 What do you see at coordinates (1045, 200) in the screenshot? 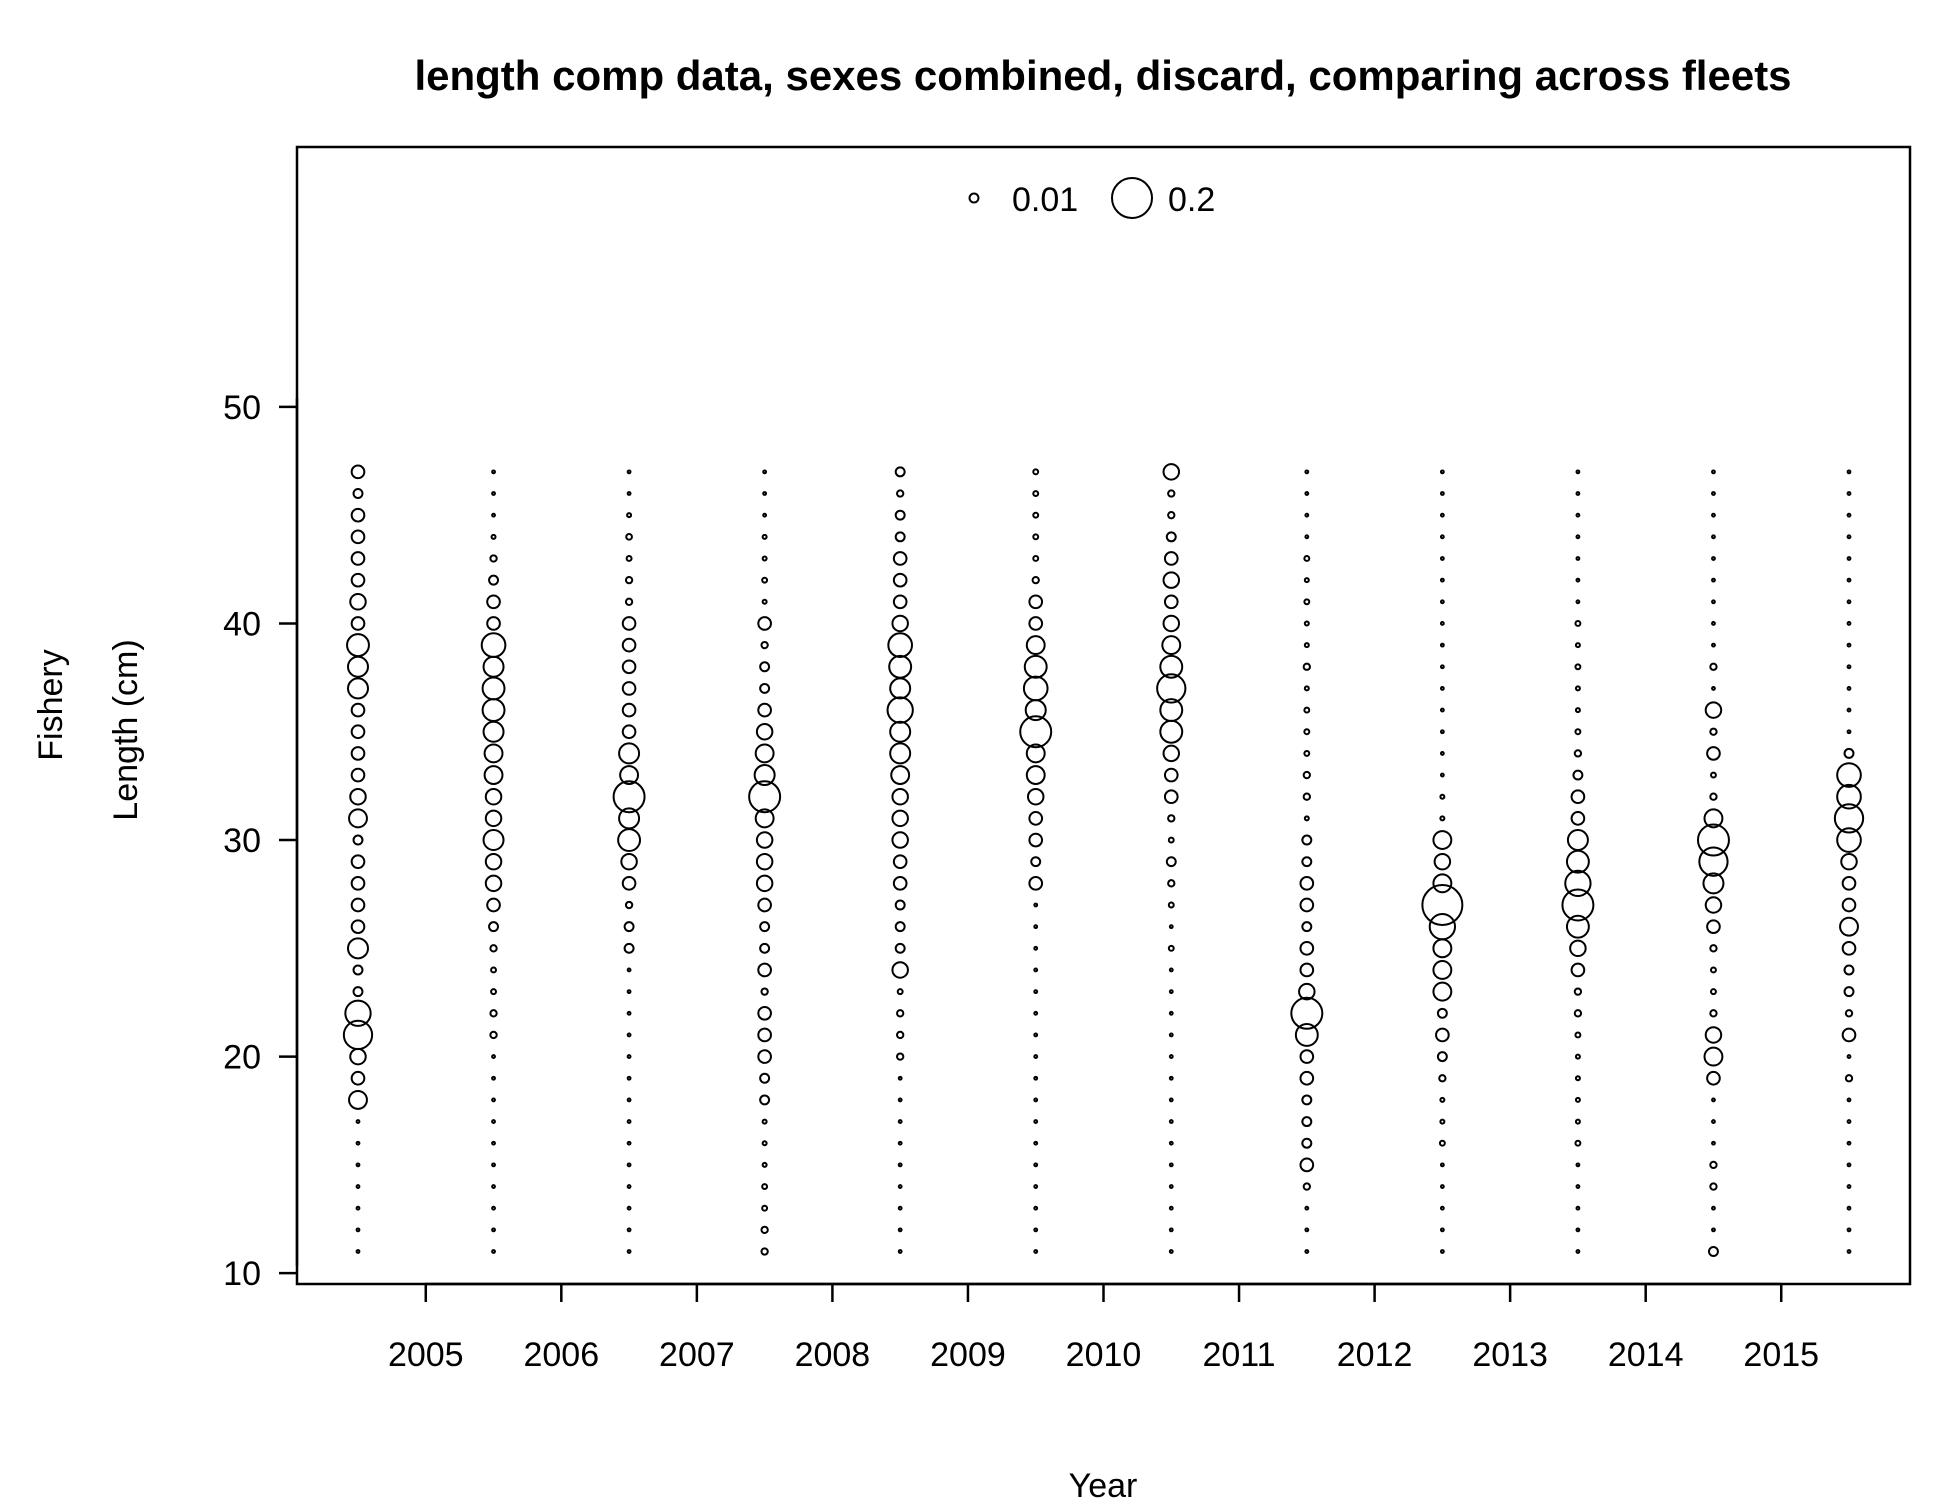
I see `legend-label-small: 0.01` at bounding box center [1045, 200].